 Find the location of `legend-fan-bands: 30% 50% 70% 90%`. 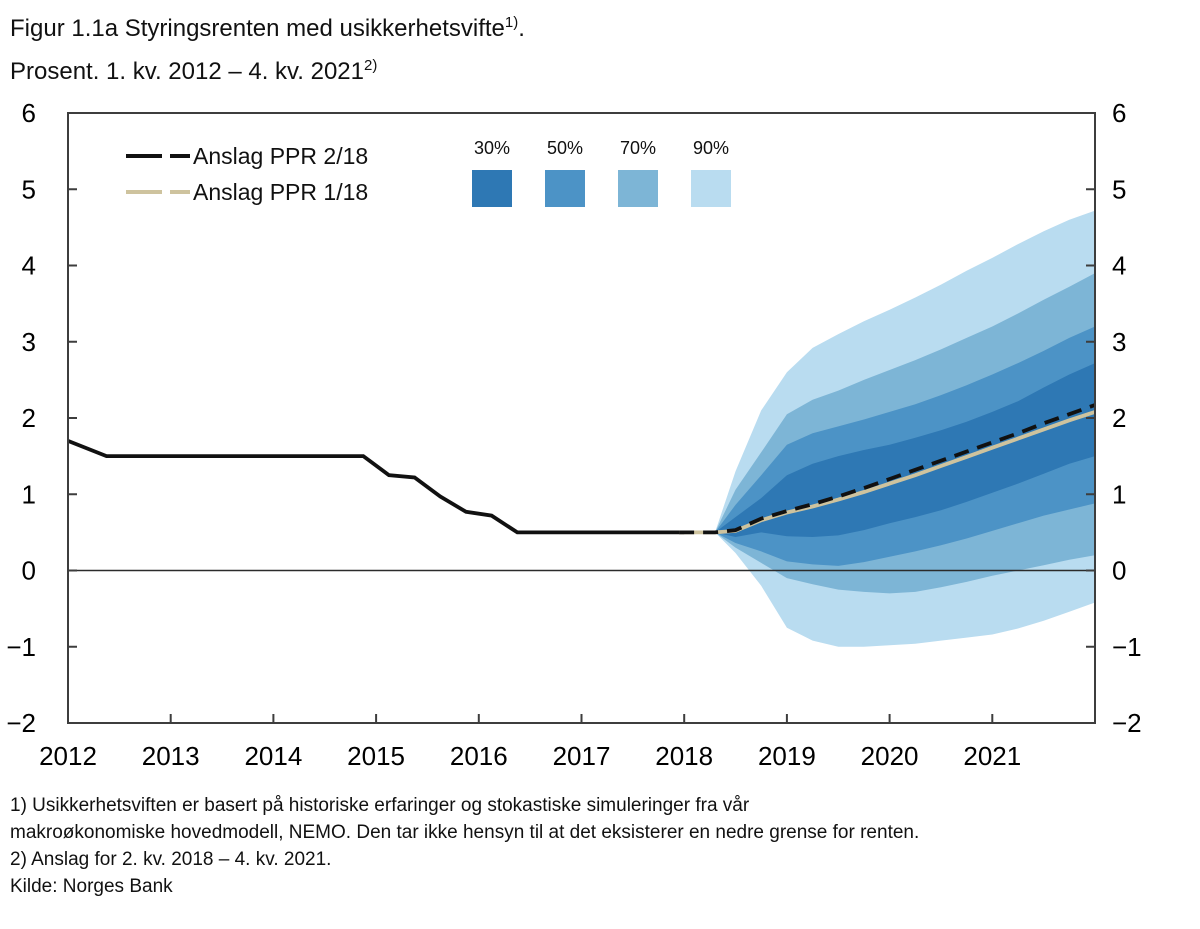

legend-fan-bands: 30% 50% 70% 90% is located at coordinates (601, 172).